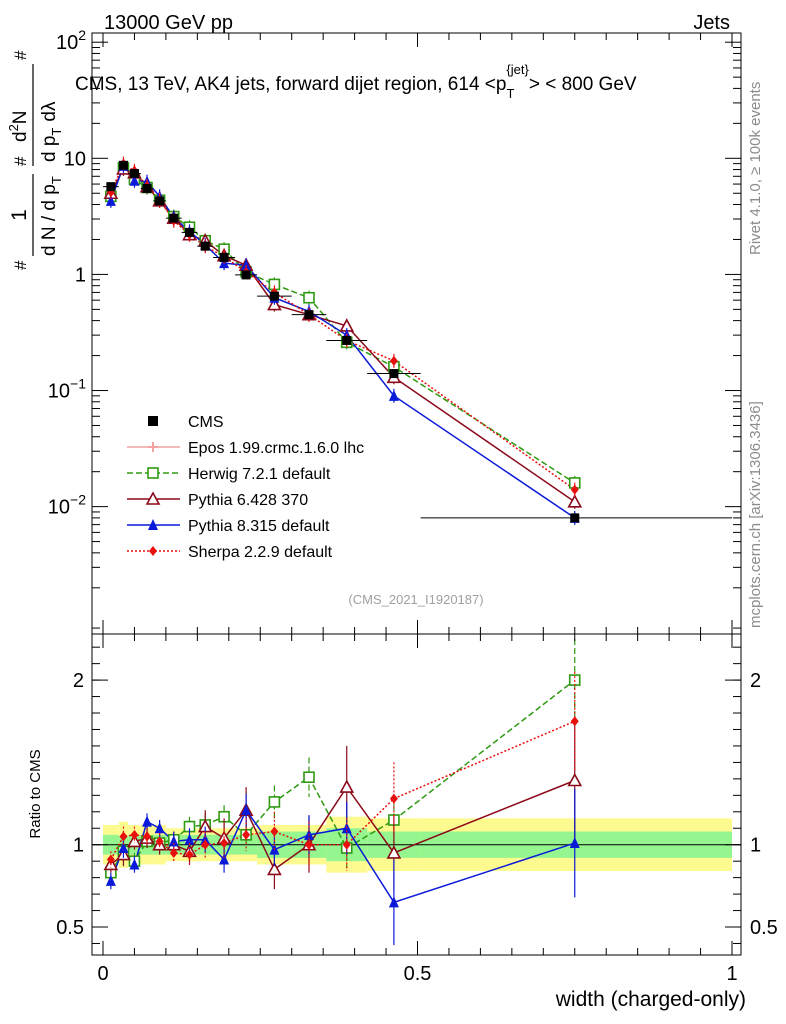 The height and width of the screenshot is (1024, 786). What do you see at coordinates (206, 422) in the screenshot?
I see `legend-label-0: CMS` at bounding box center [206, 422].